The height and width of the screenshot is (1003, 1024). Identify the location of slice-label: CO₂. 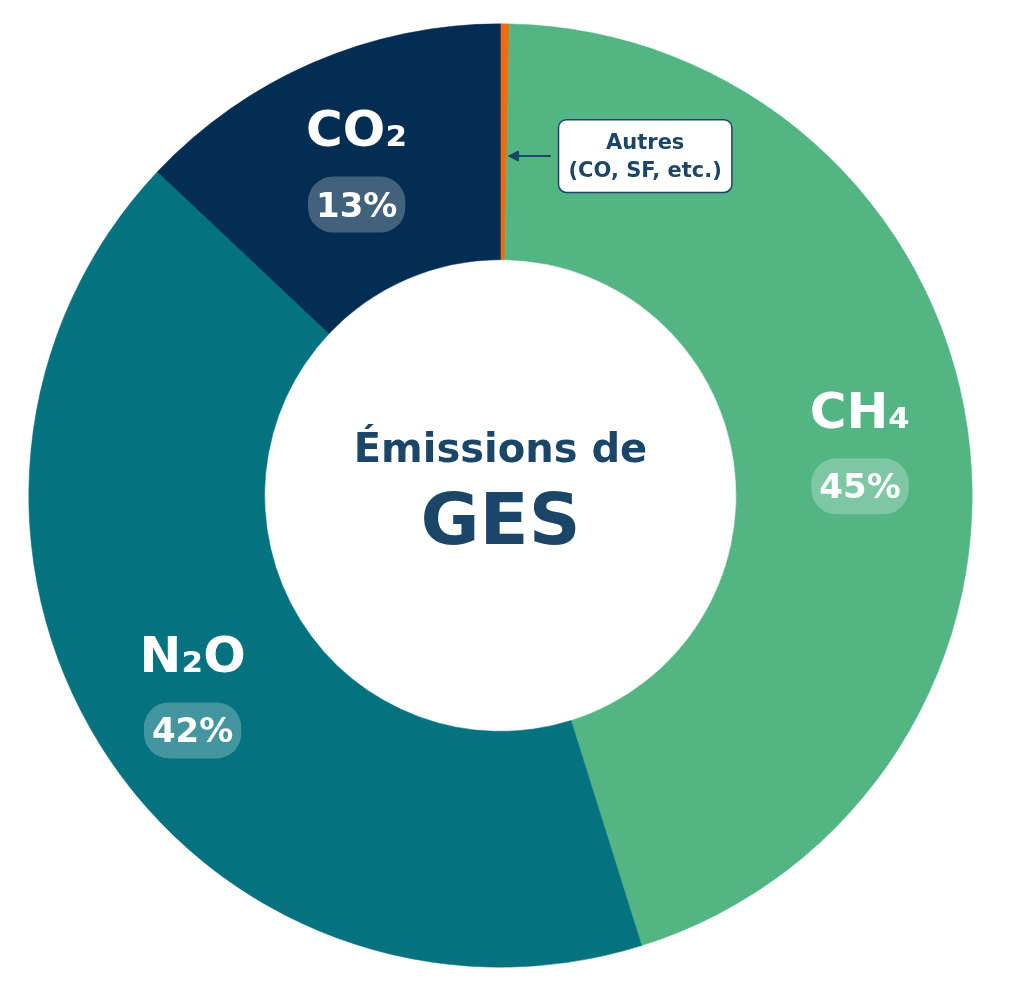
(357, 129).